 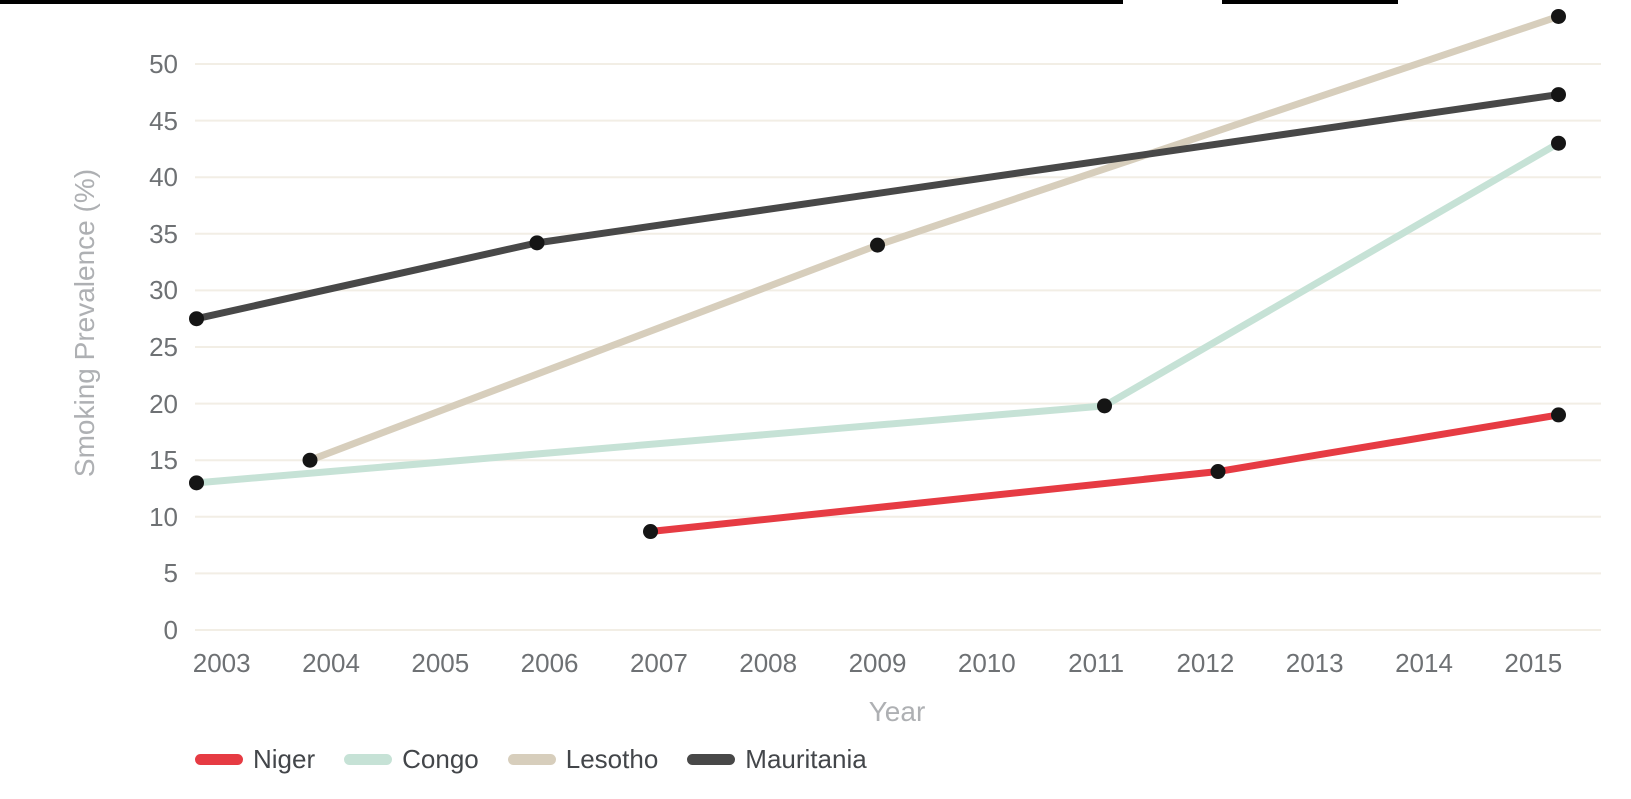 I want to click on legend-item-niger: Niger, so click(x=255, y=759).